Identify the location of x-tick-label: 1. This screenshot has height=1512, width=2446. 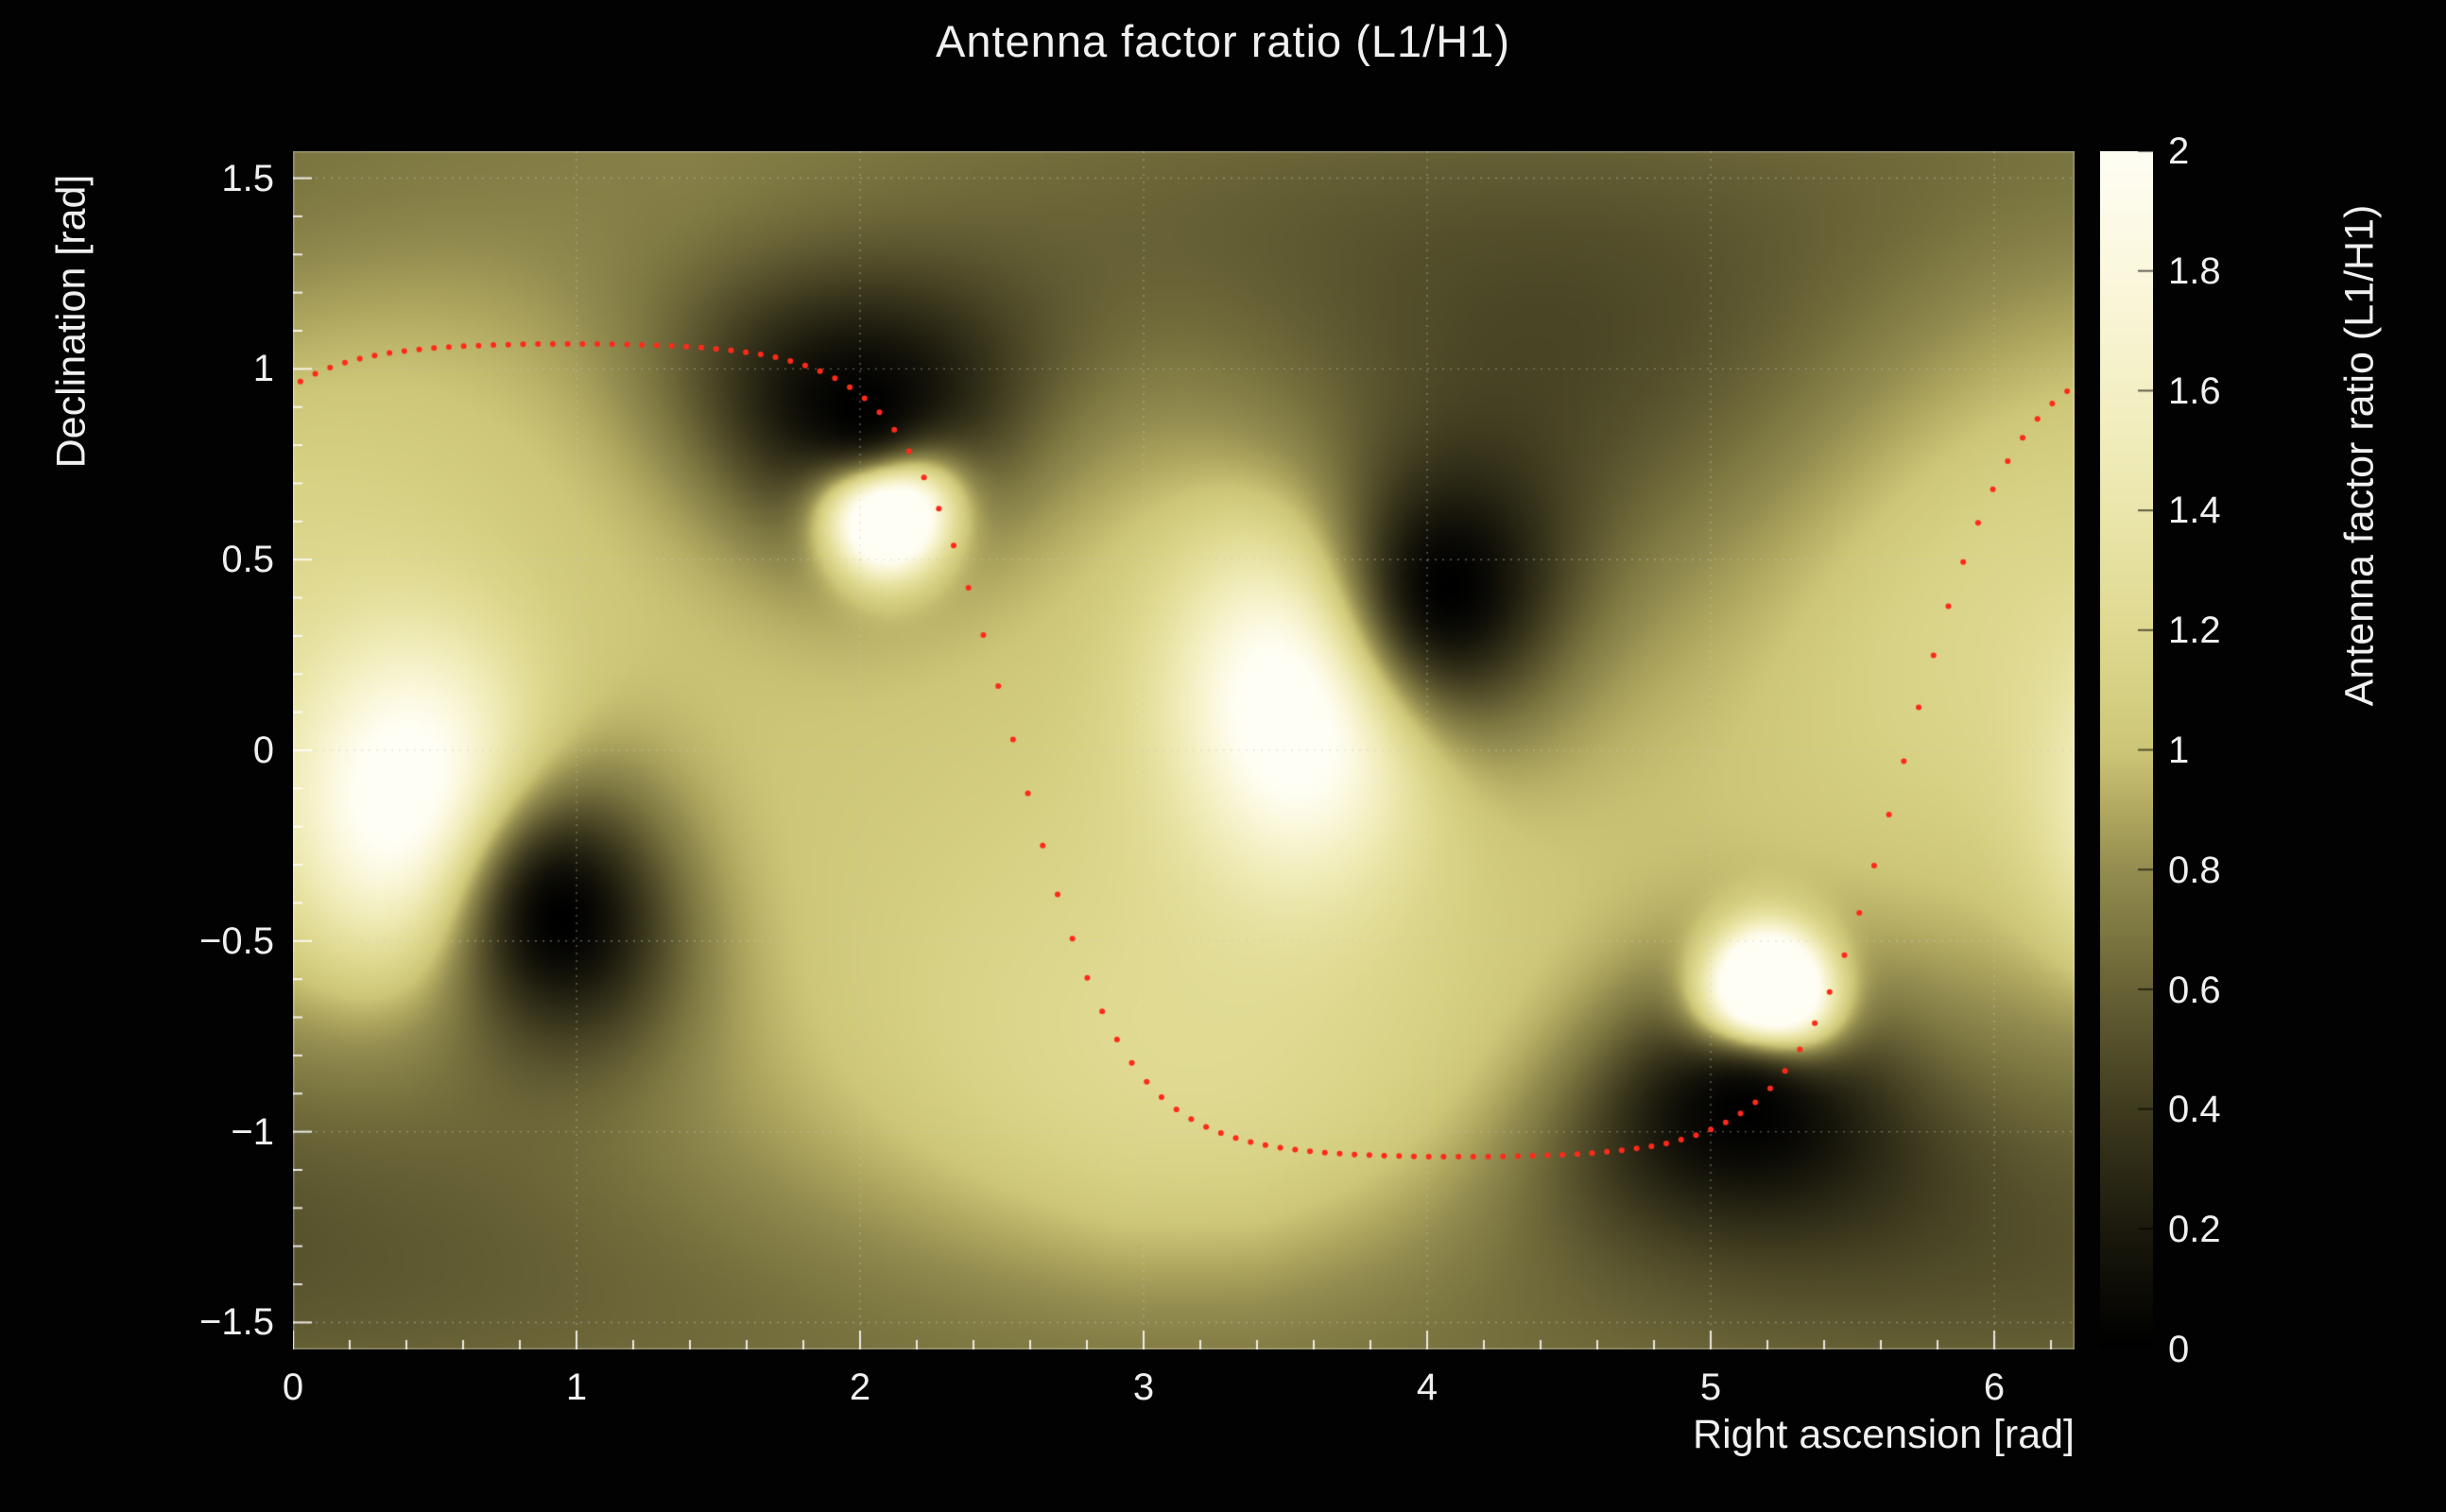
(576, 1387).